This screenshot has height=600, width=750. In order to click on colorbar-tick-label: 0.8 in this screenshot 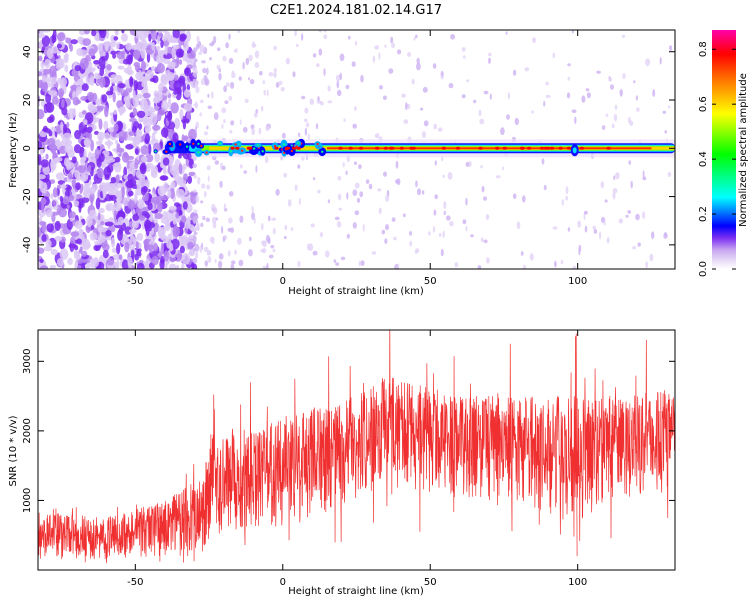, I will do `click(703, 49)`.